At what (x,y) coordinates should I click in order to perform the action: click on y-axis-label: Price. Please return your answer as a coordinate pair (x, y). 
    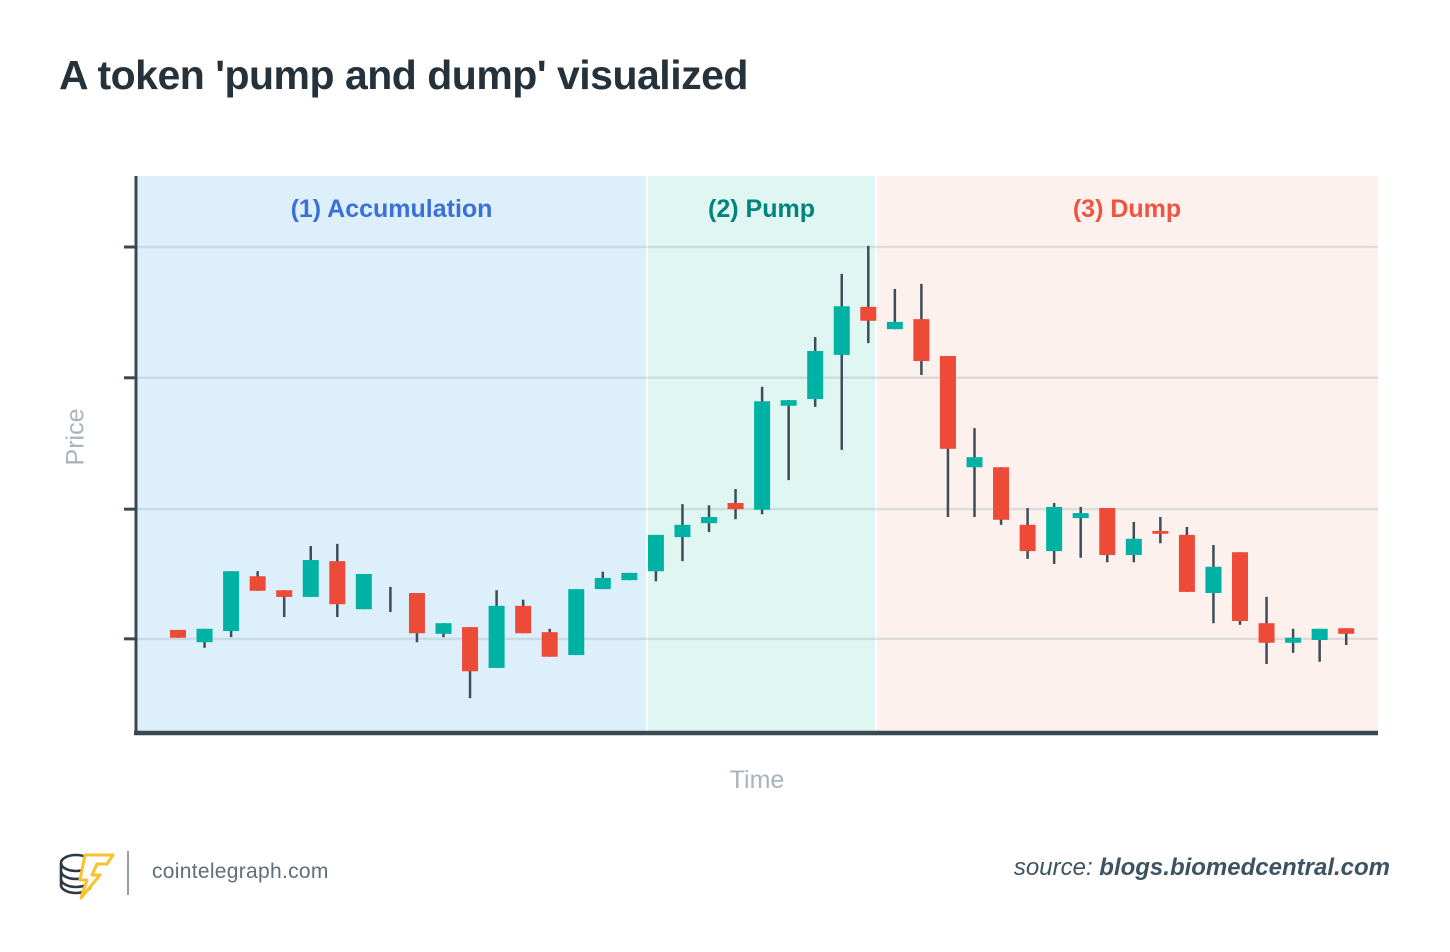
    Looking at the image, I should click on (75, 437).